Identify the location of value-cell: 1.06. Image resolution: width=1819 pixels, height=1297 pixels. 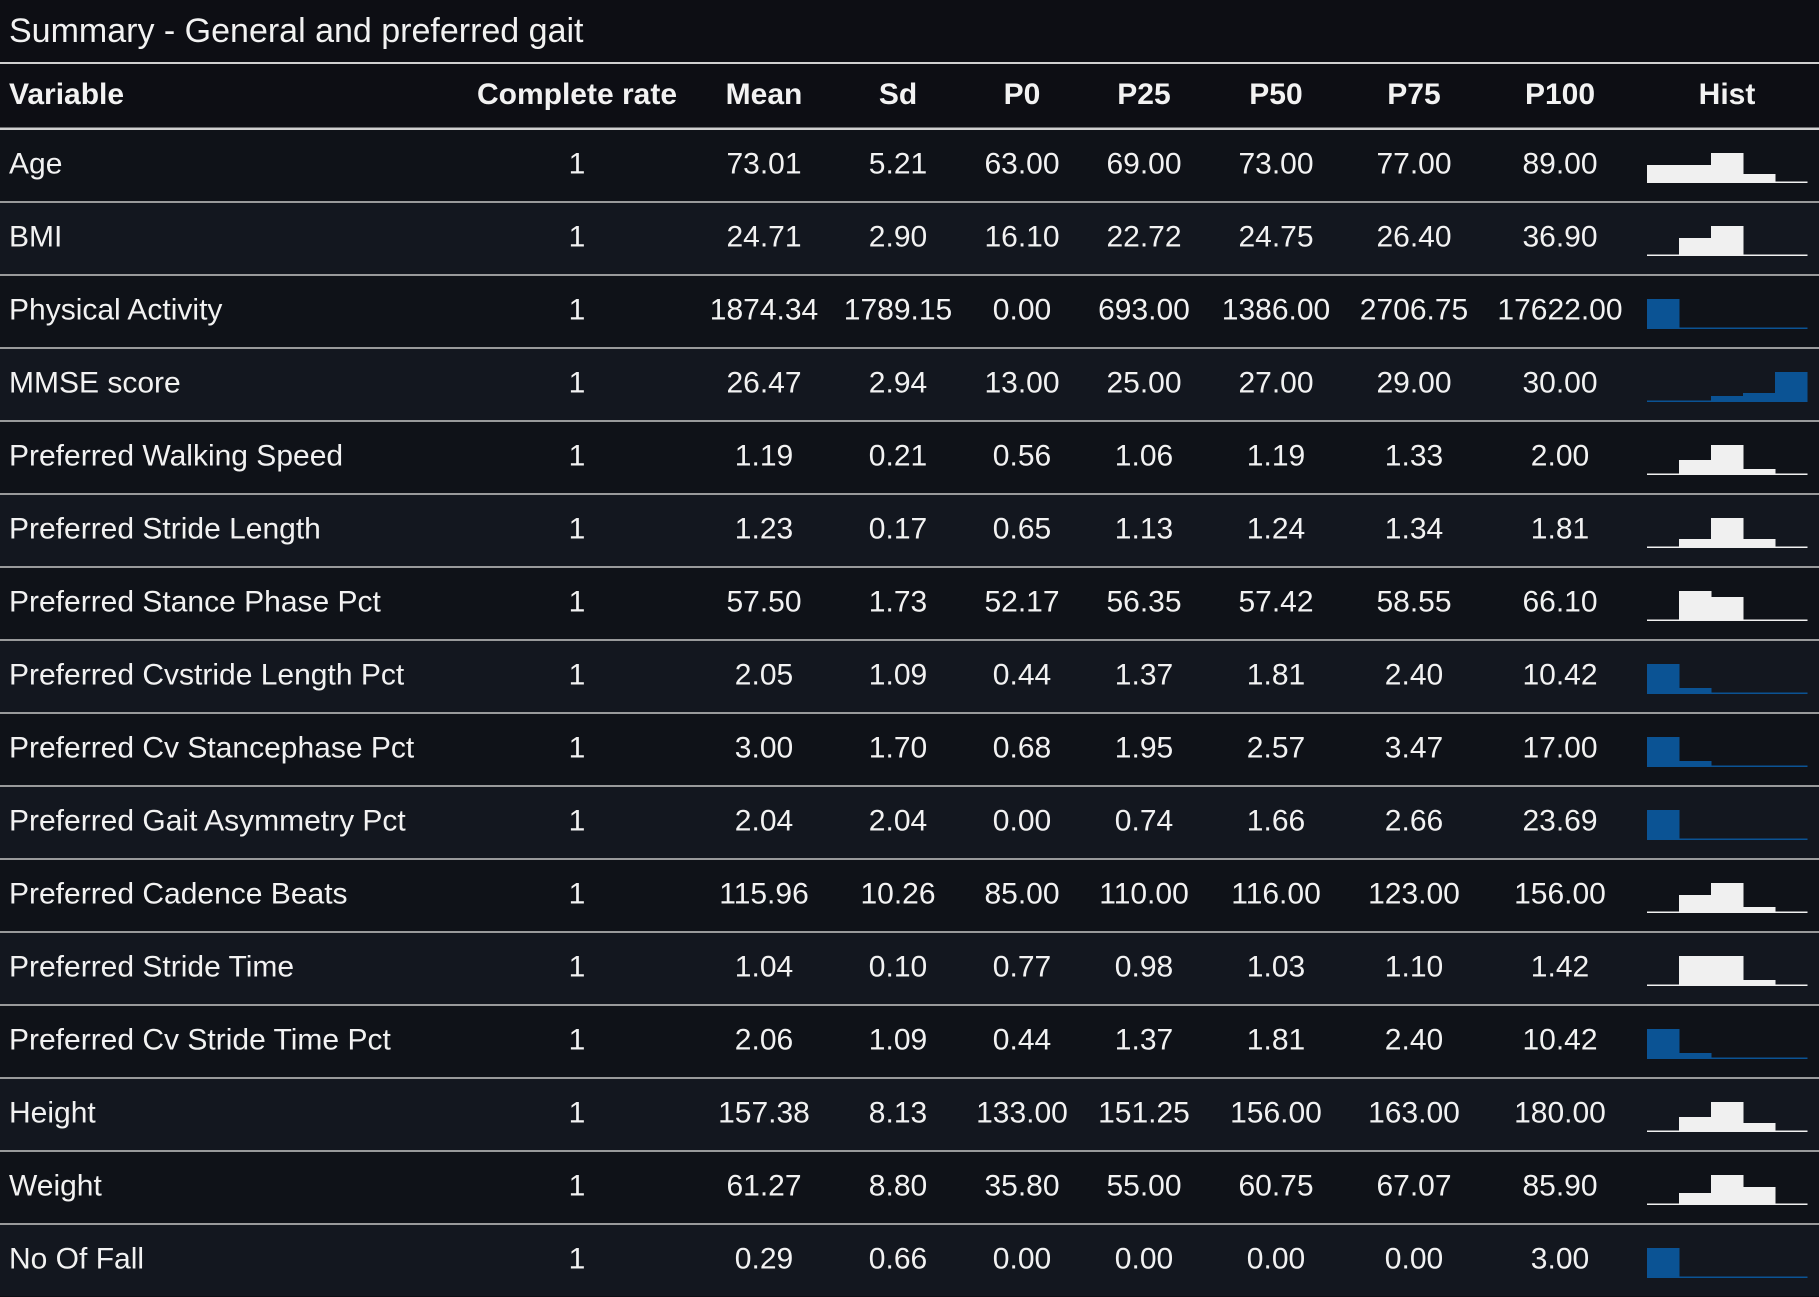
(1144, 455).